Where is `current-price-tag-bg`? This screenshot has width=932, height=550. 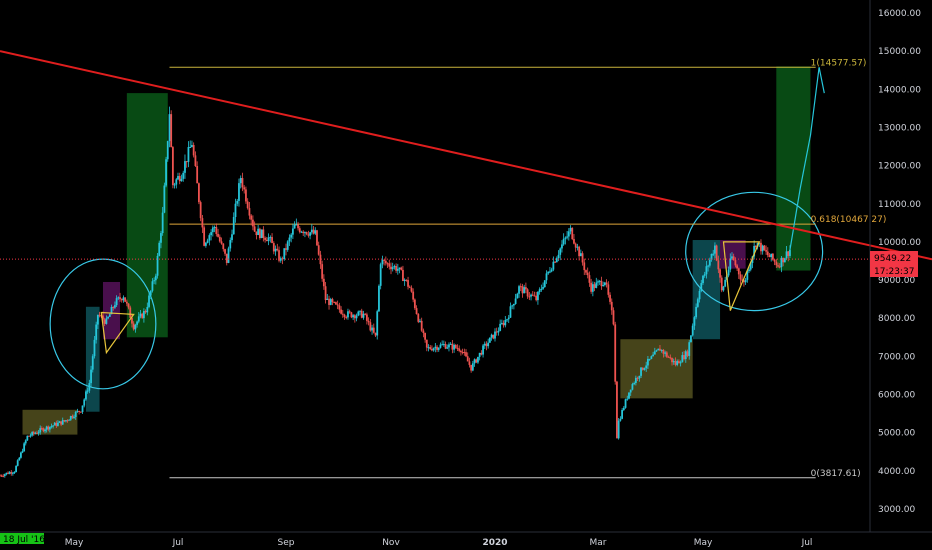 current-price-tag-bg is located at coordinates (894, 264).